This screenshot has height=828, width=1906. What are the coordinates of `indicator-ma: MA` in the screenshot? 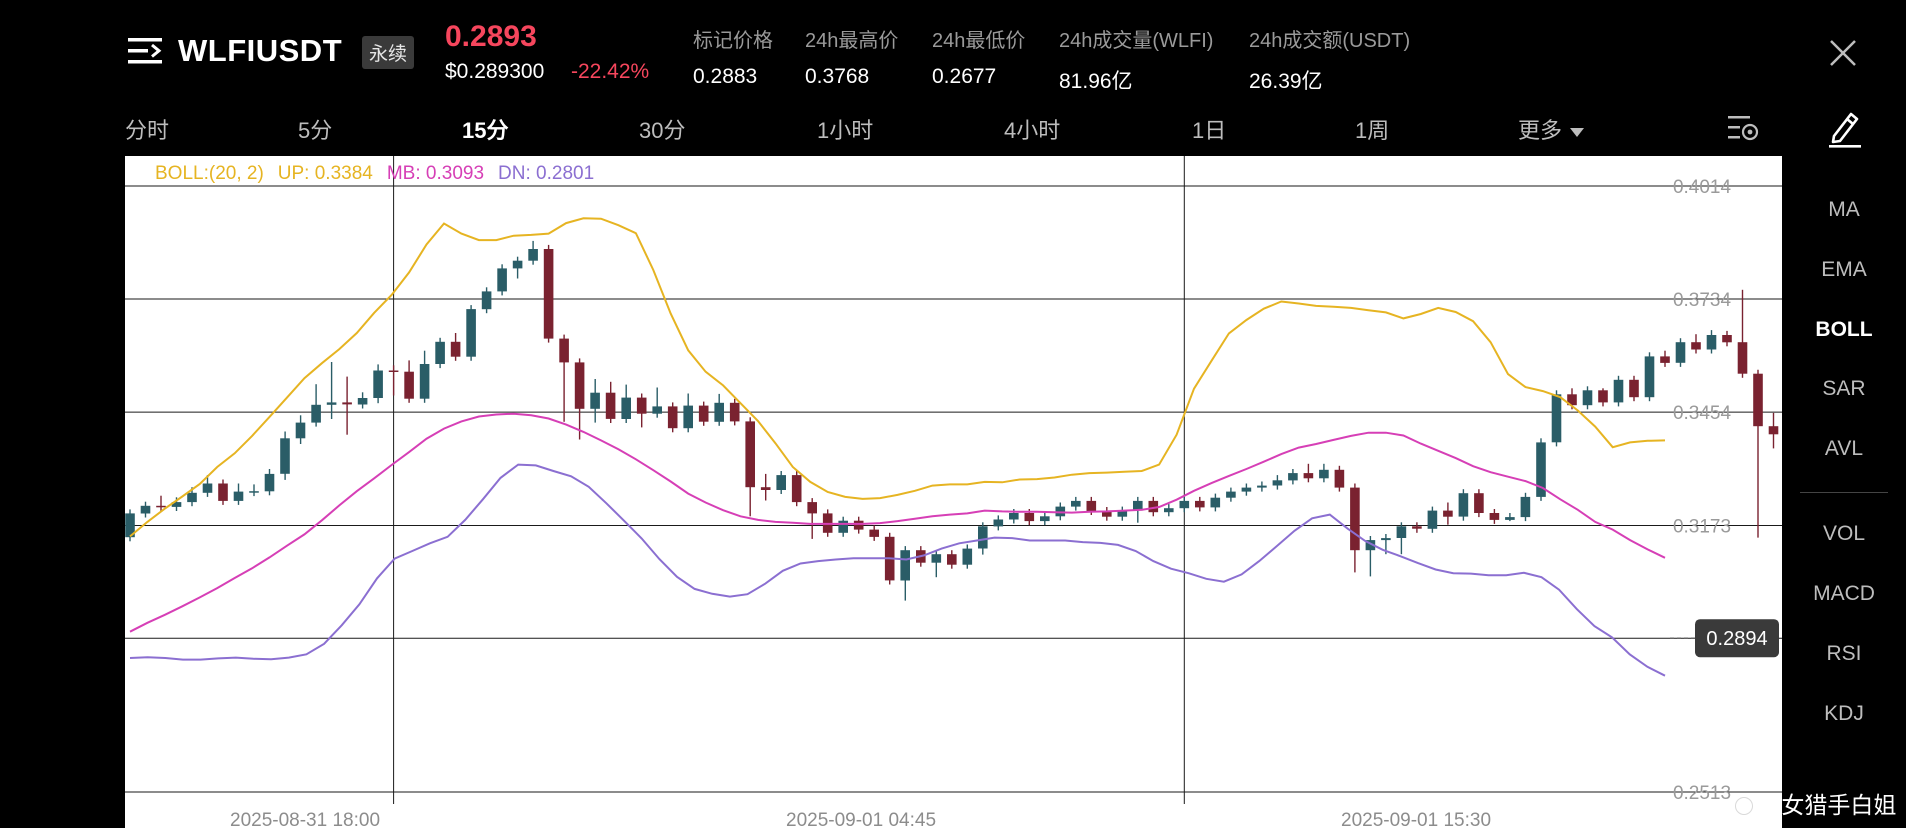 It's located at (1844, 209).